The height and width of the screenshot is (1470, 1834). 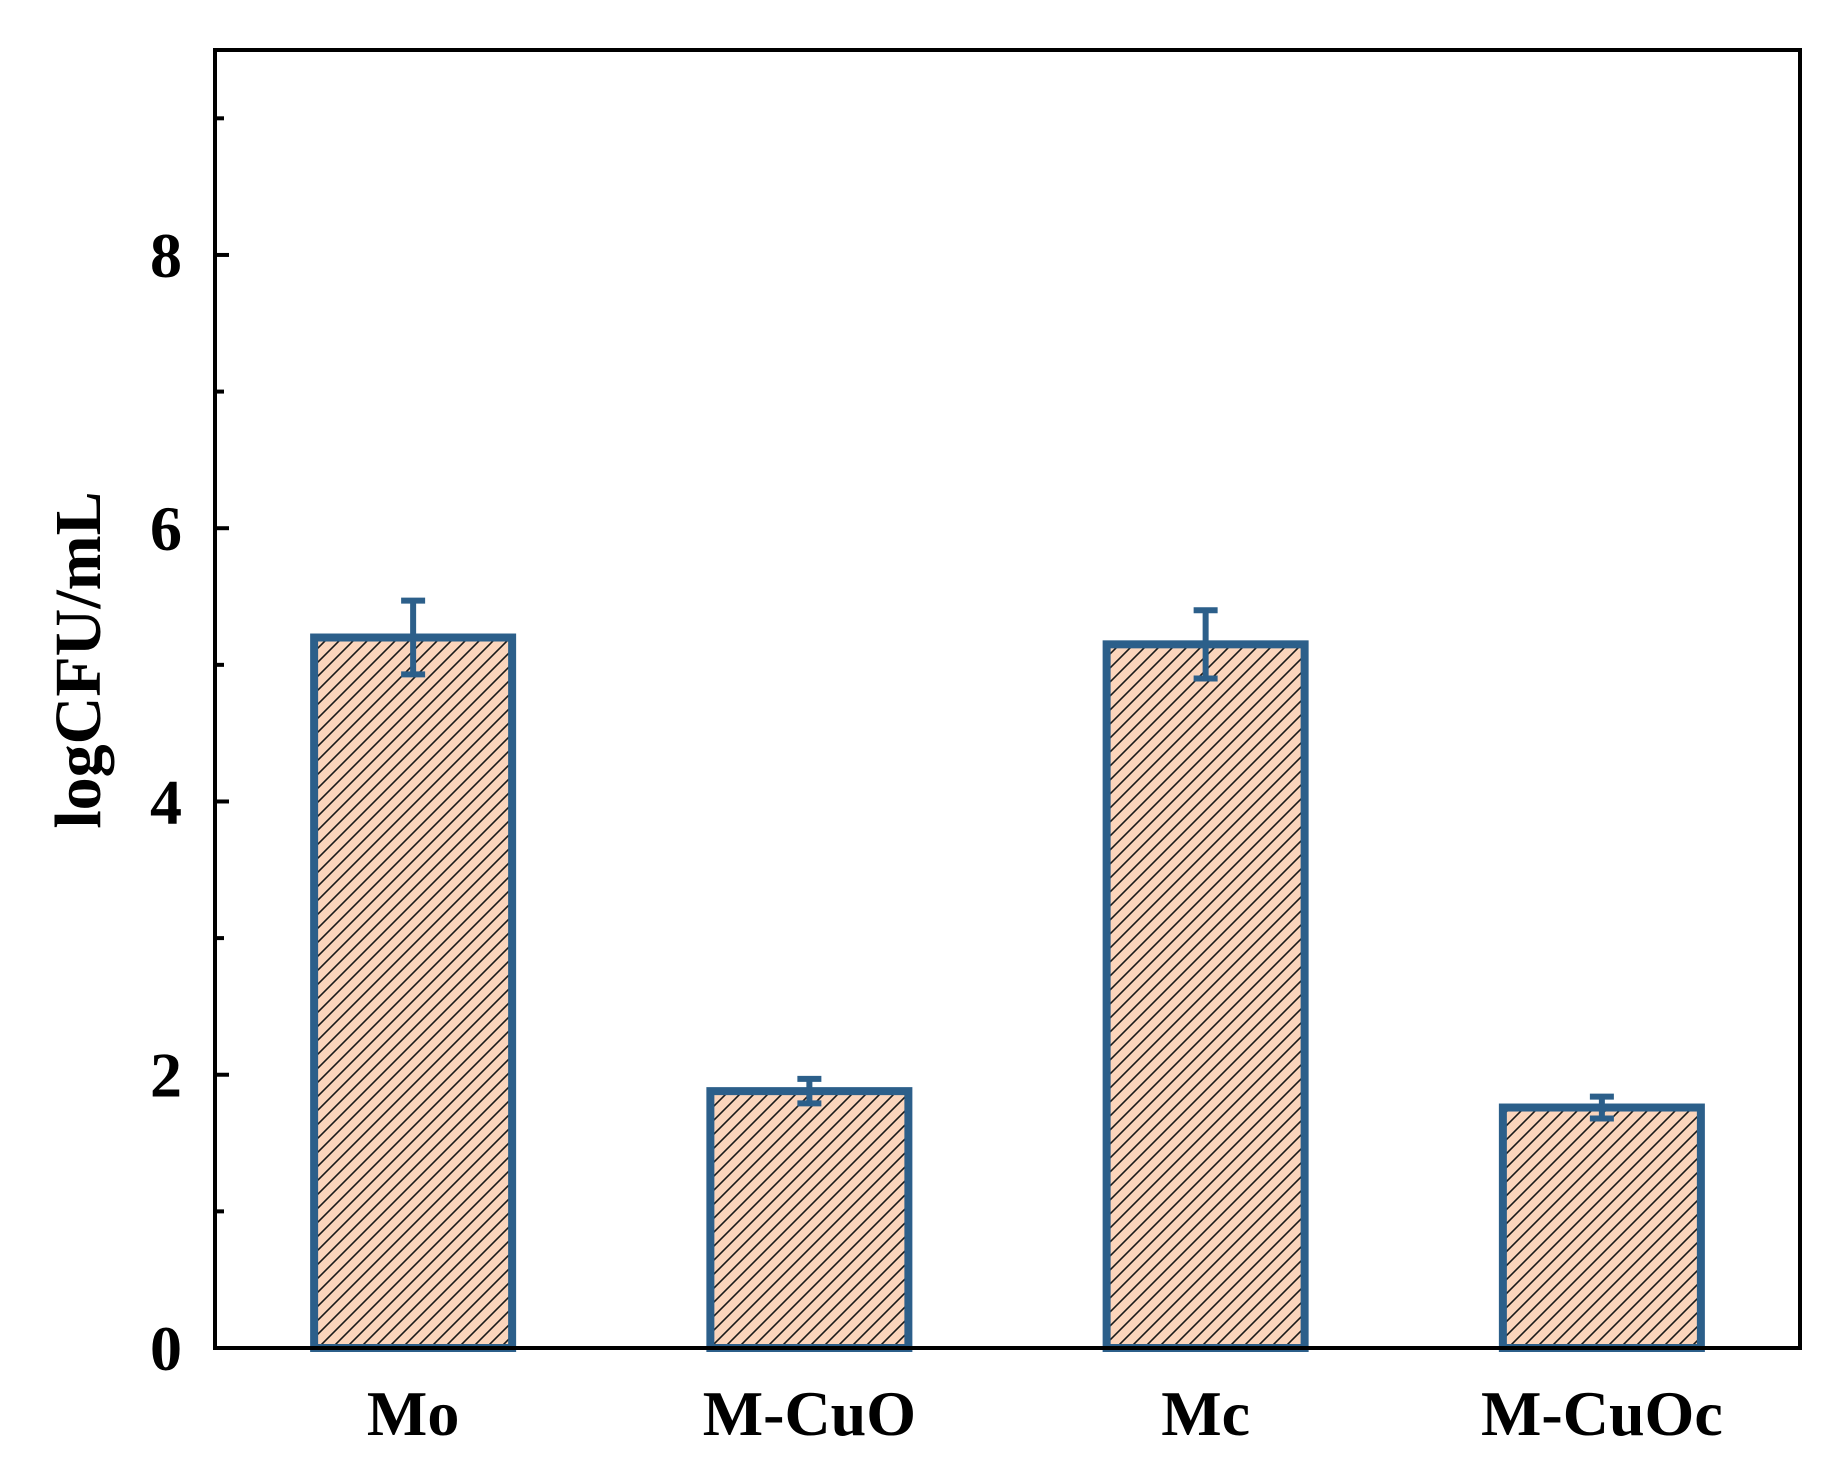 I want to click on y-tick-label: 6, so click(x=166, y=528).